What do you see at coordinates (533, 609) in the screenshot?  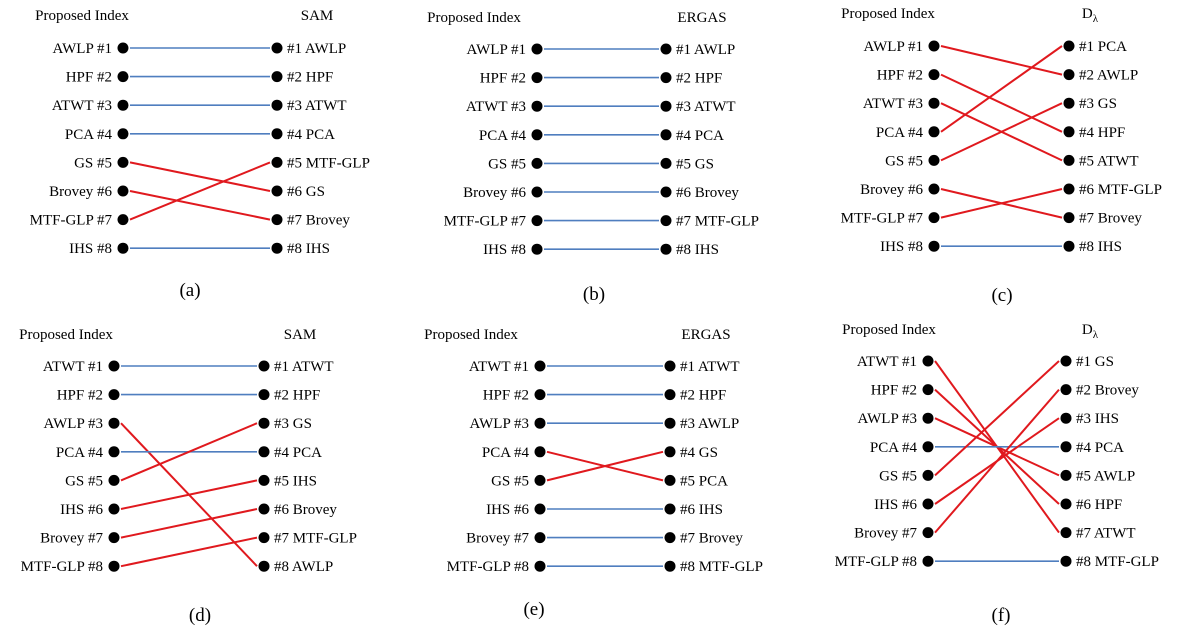 I see `panel-caption: (e)` at bounding box center [533, 609].